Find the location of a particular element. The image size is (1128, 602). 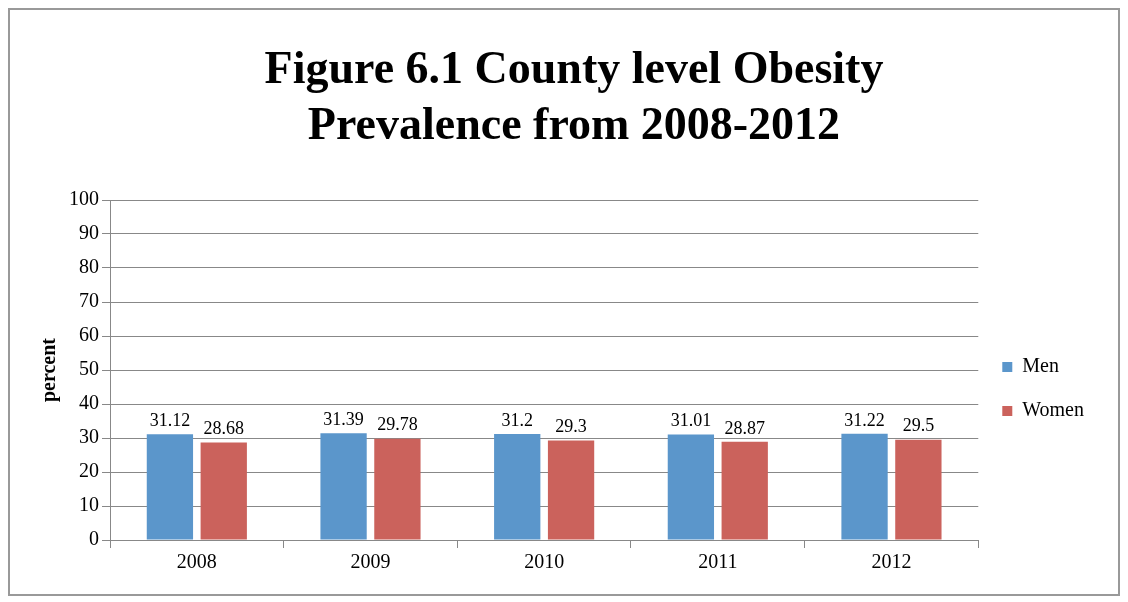

x-tick-label: 2012 is located at coordinates (891, 561).